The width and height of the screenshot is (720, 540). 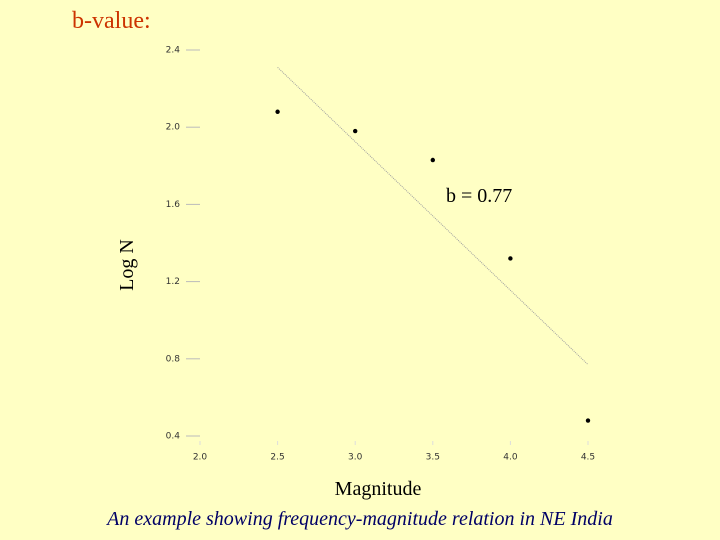 I want to click on annotation: b = 0.77, so click(x=479, y=196).